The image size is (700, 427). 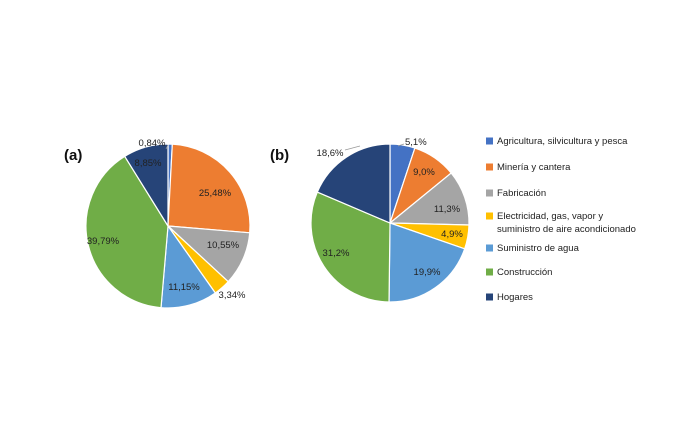 I want to click on panel-label-b: (b), so click(x=279, y=155).